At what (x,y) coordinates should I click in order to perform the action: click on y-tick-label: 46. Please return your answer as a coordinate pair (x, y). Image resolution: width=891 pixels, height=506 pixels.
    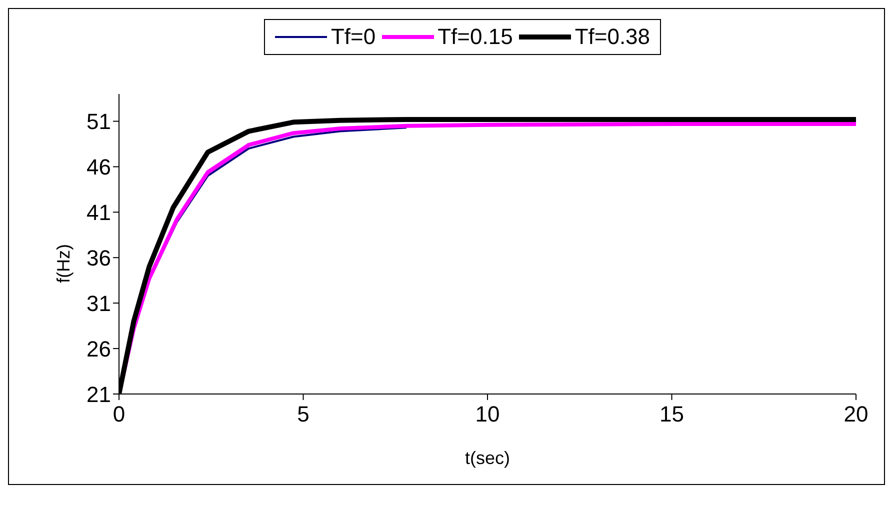
    Looking at the image, I should click on (98, 167).